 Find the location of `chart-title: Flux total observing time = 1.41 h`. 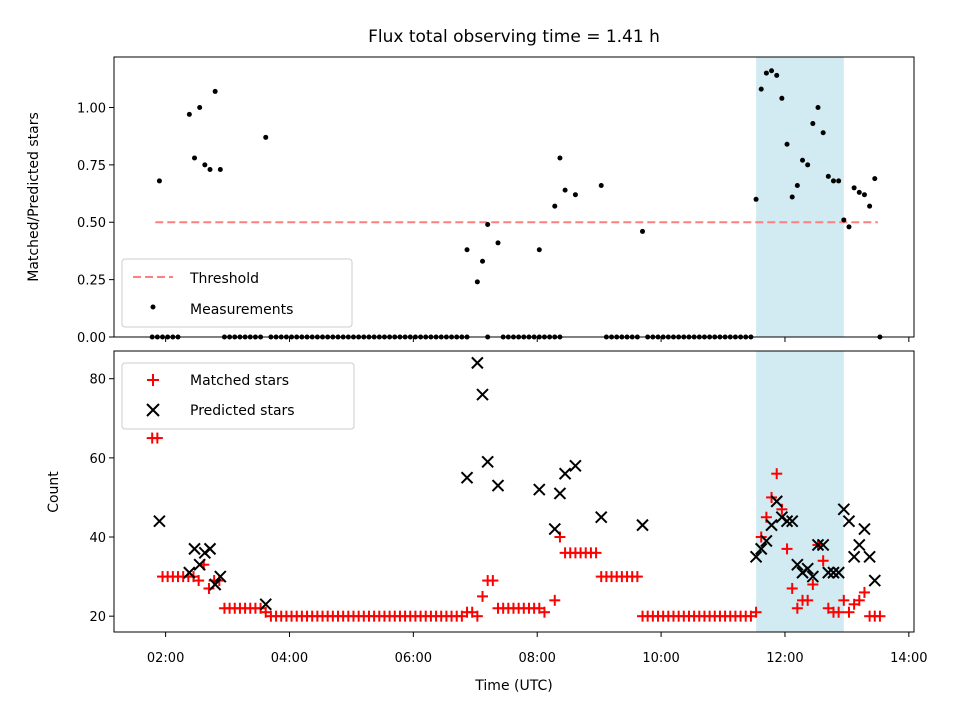

chart-title: Flux total observing time = 1.41 h is located at coordinates (514, 37).